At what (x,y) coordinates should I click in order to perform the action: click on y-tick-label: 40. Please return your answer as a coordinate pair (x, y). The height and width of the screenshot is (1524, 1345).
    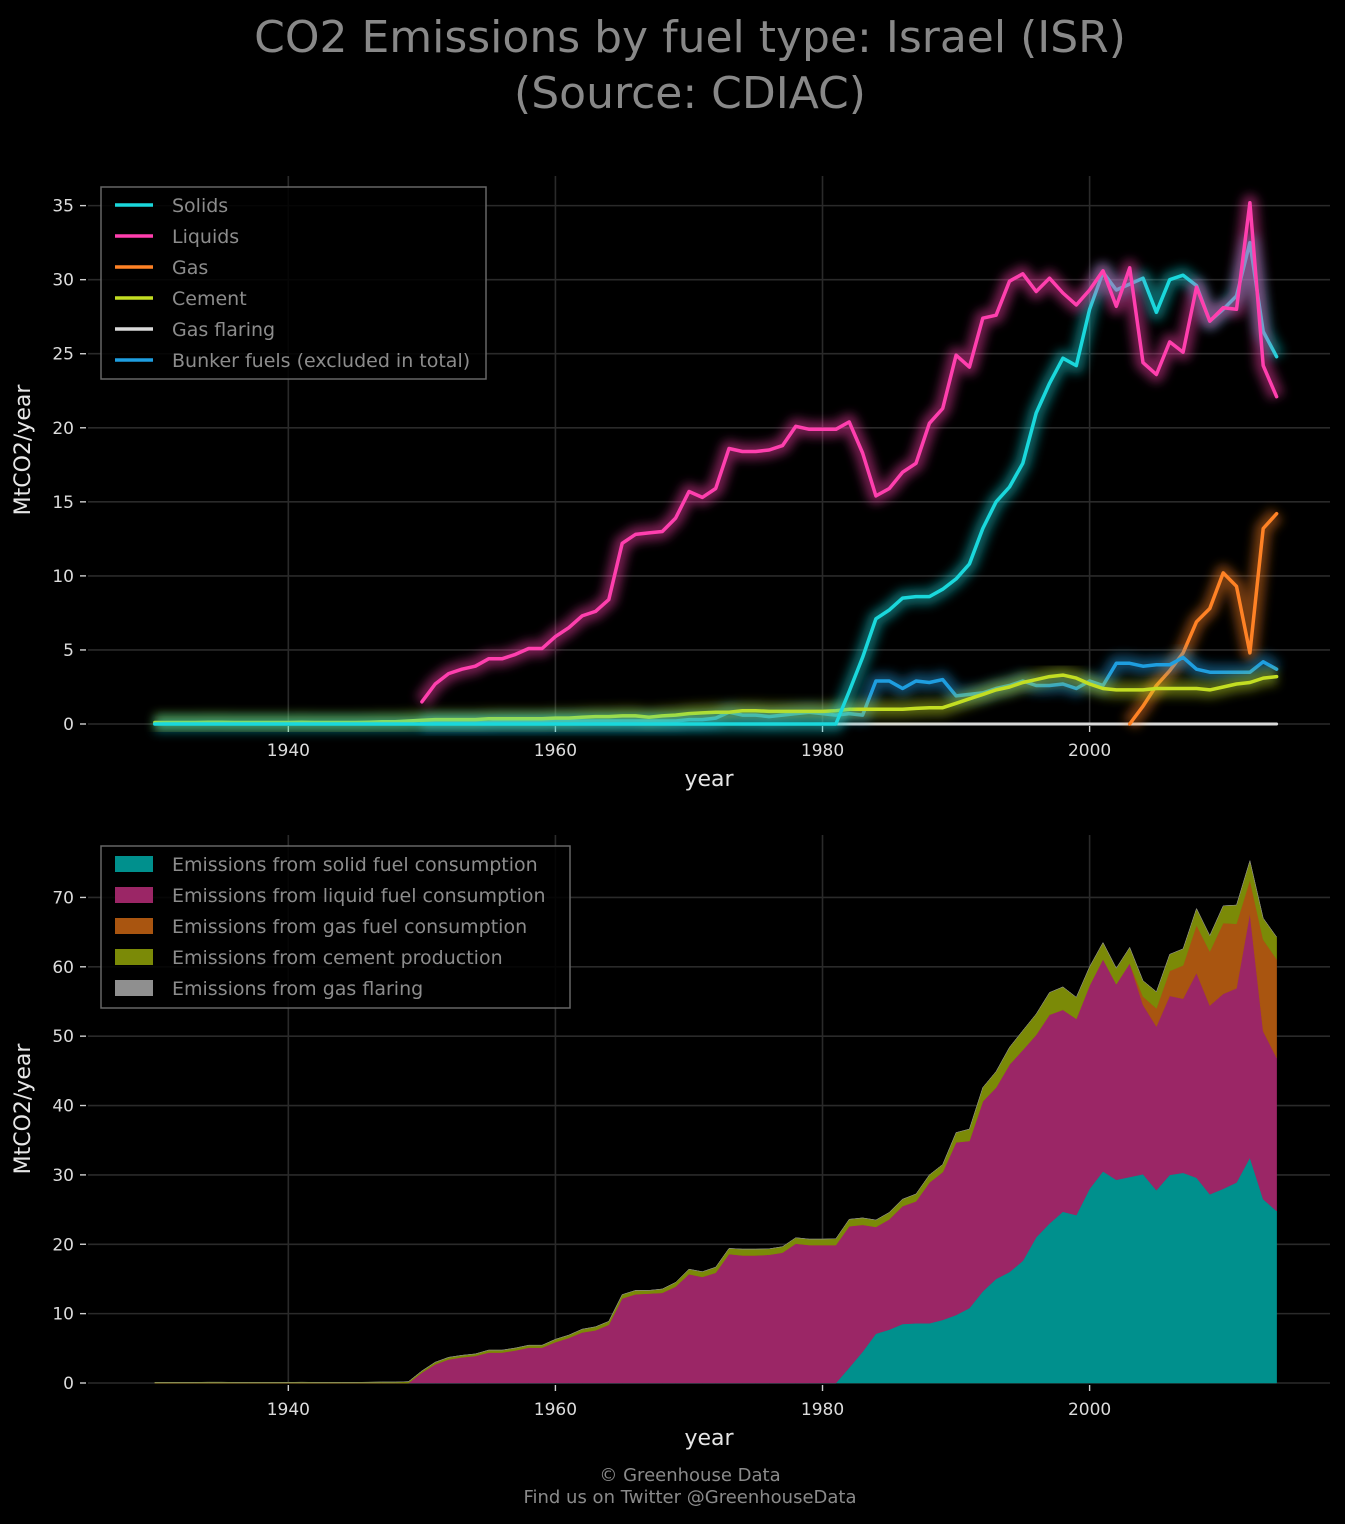
    Looking at the image, I should click on (63, 1107).